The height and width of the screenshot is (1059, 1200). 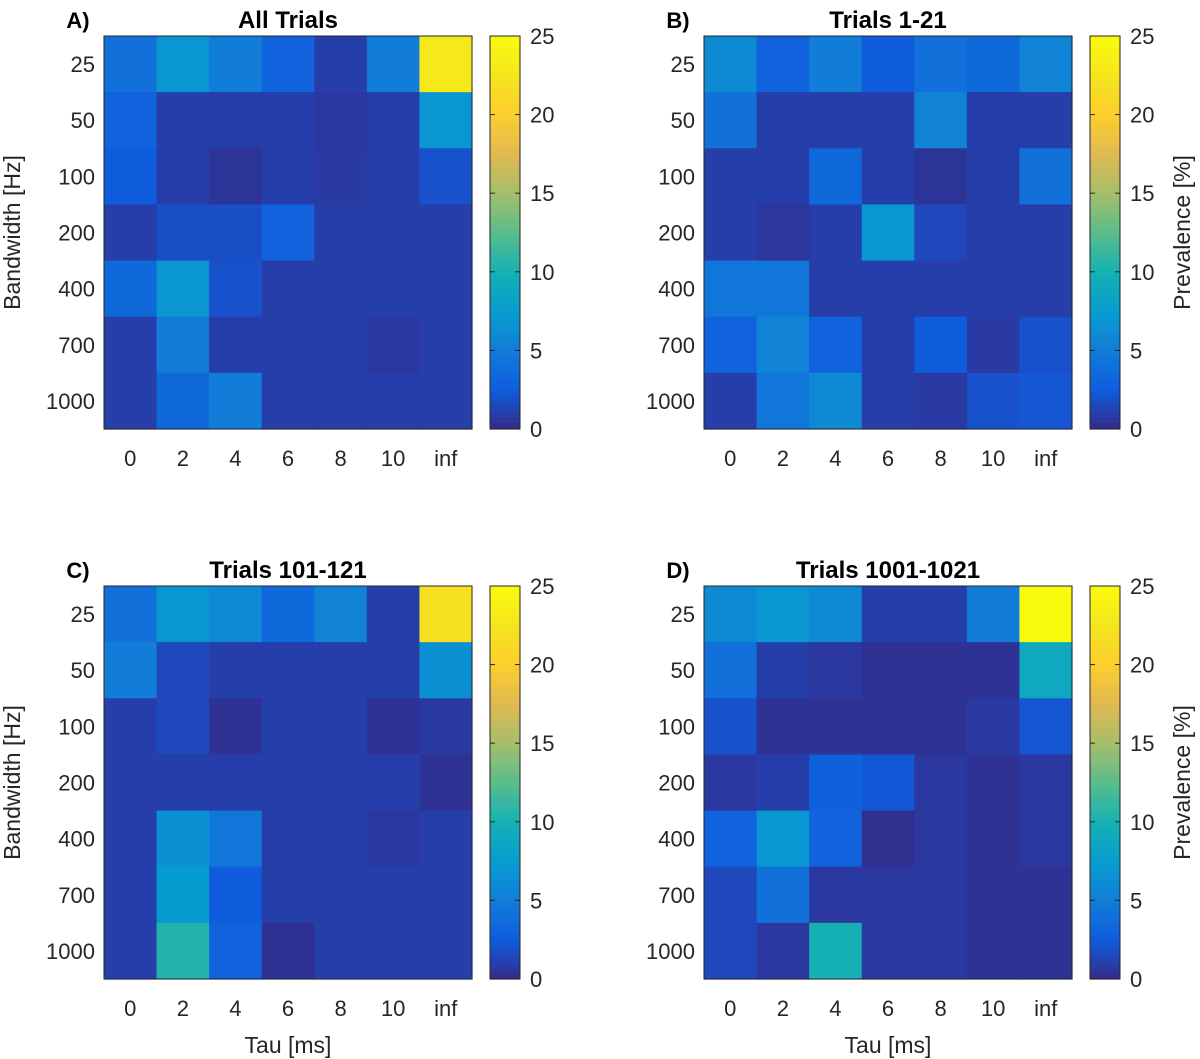 I want to click on y-axis-label: Bandwidth [Hz], so click(x=12, y=782).